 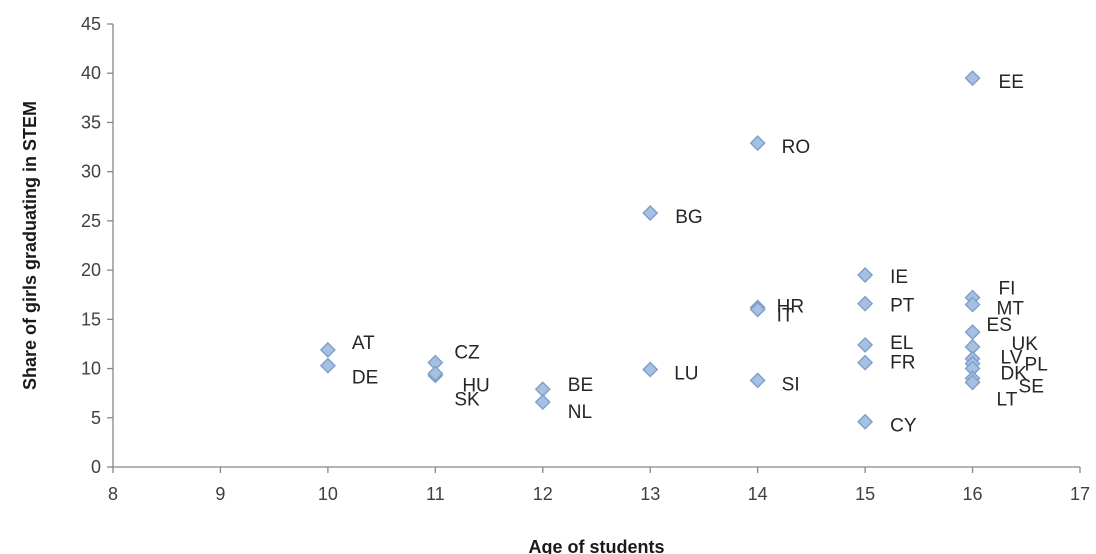 I want to click on x-tick-label: 12, so click(x=543, y=494).